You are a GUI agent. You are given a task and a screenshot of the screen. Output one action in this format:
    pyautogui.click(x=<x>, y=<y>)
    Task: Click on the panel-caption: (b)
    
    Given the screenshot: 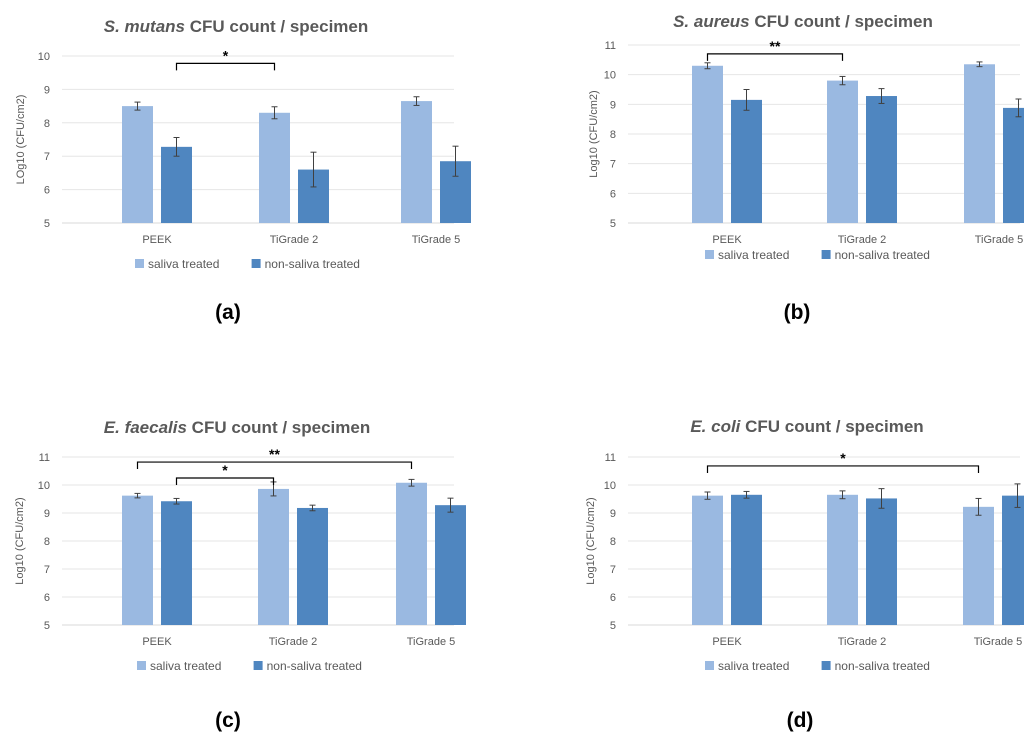 What is the action you would take?
    pyautogui.click(x=797, y=312)
    